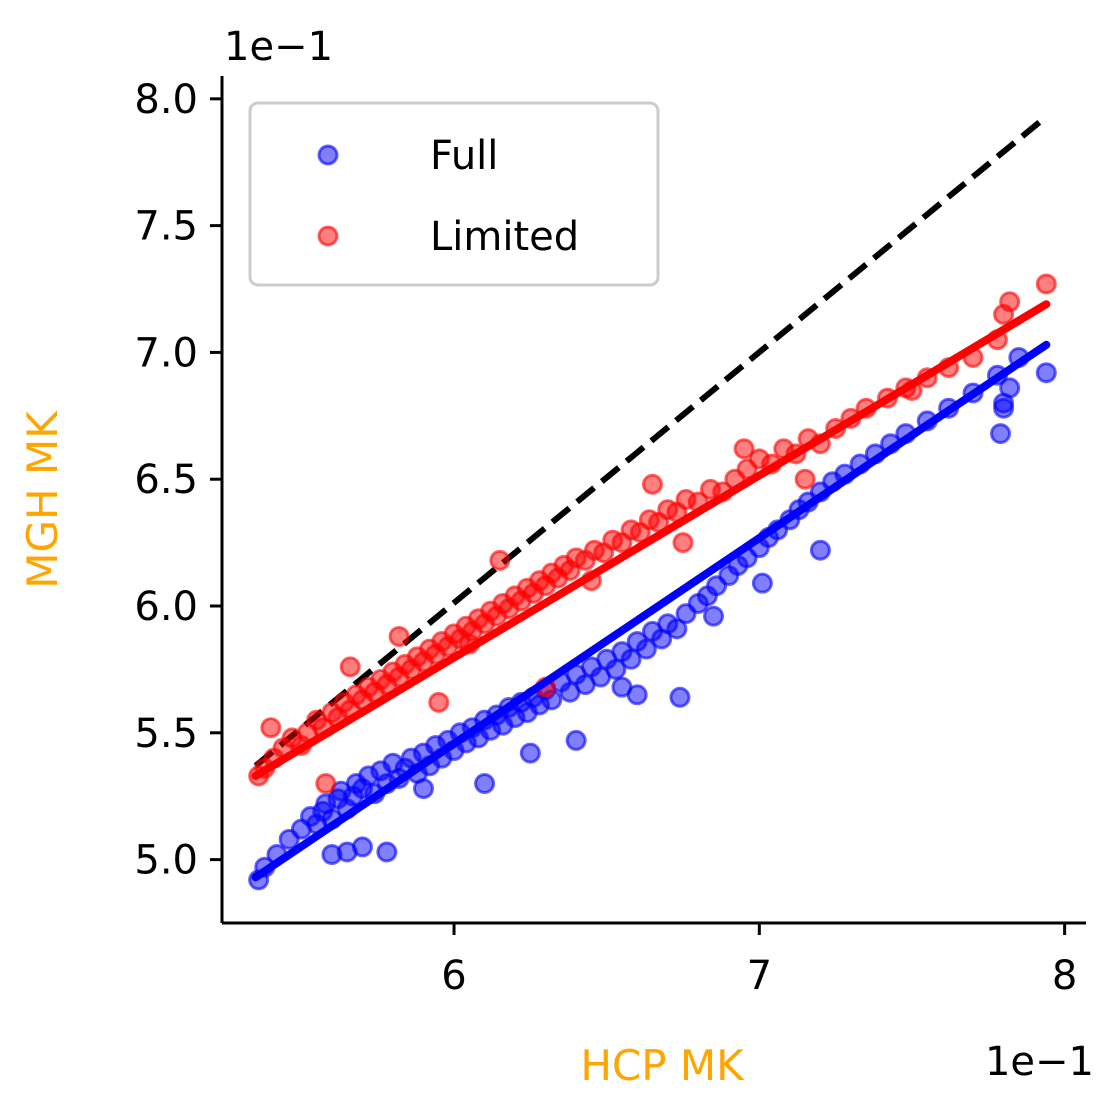 The height and width of the screenshot is (1113, 1118). Describe the element at coordinates (1064, 976) in the screenshot. I see `x-tick-label: 8` at that location.